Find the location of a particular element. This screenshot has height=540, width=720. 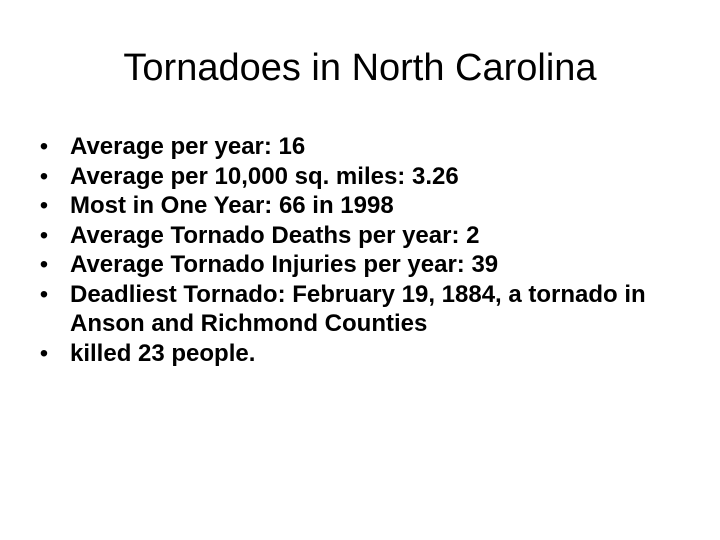

bullet-item: • Average Tornado Deaths per year: 2 is located at coordinates (355, 236).